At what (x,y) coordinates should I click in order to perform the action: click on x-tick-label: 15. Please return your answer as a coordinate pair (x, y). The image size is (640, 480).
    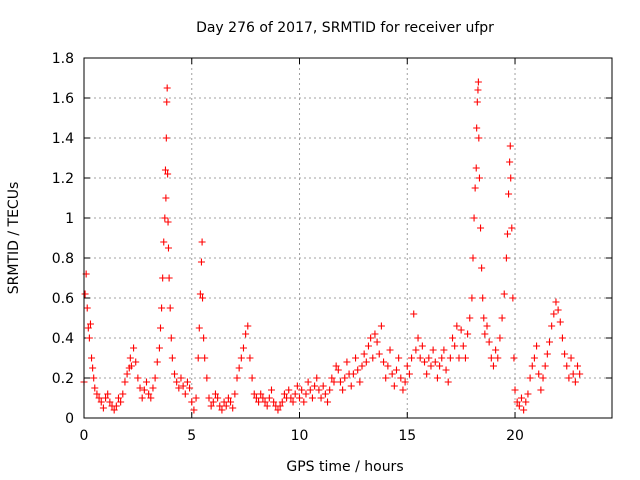
    Looking at the image, I should click on (407, 436).